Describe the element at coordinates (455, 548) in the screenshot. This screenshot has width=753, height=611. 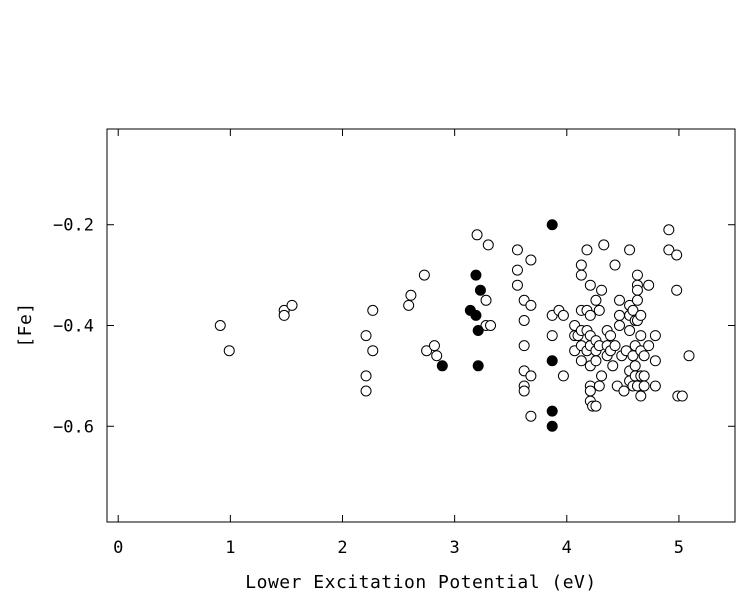
I see `x-tick-label: 3` at that location.